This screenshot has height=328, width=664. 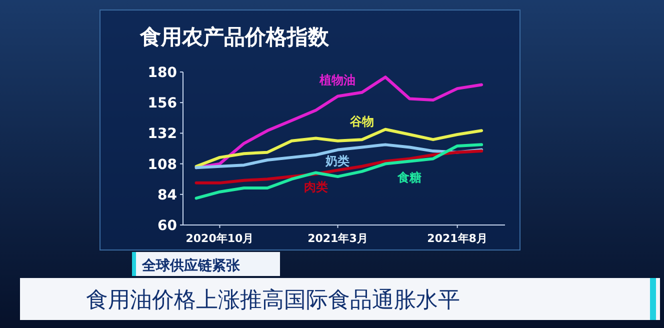 I want to click on x-tick-label: 2021年3月, so click(x=338, y=238).